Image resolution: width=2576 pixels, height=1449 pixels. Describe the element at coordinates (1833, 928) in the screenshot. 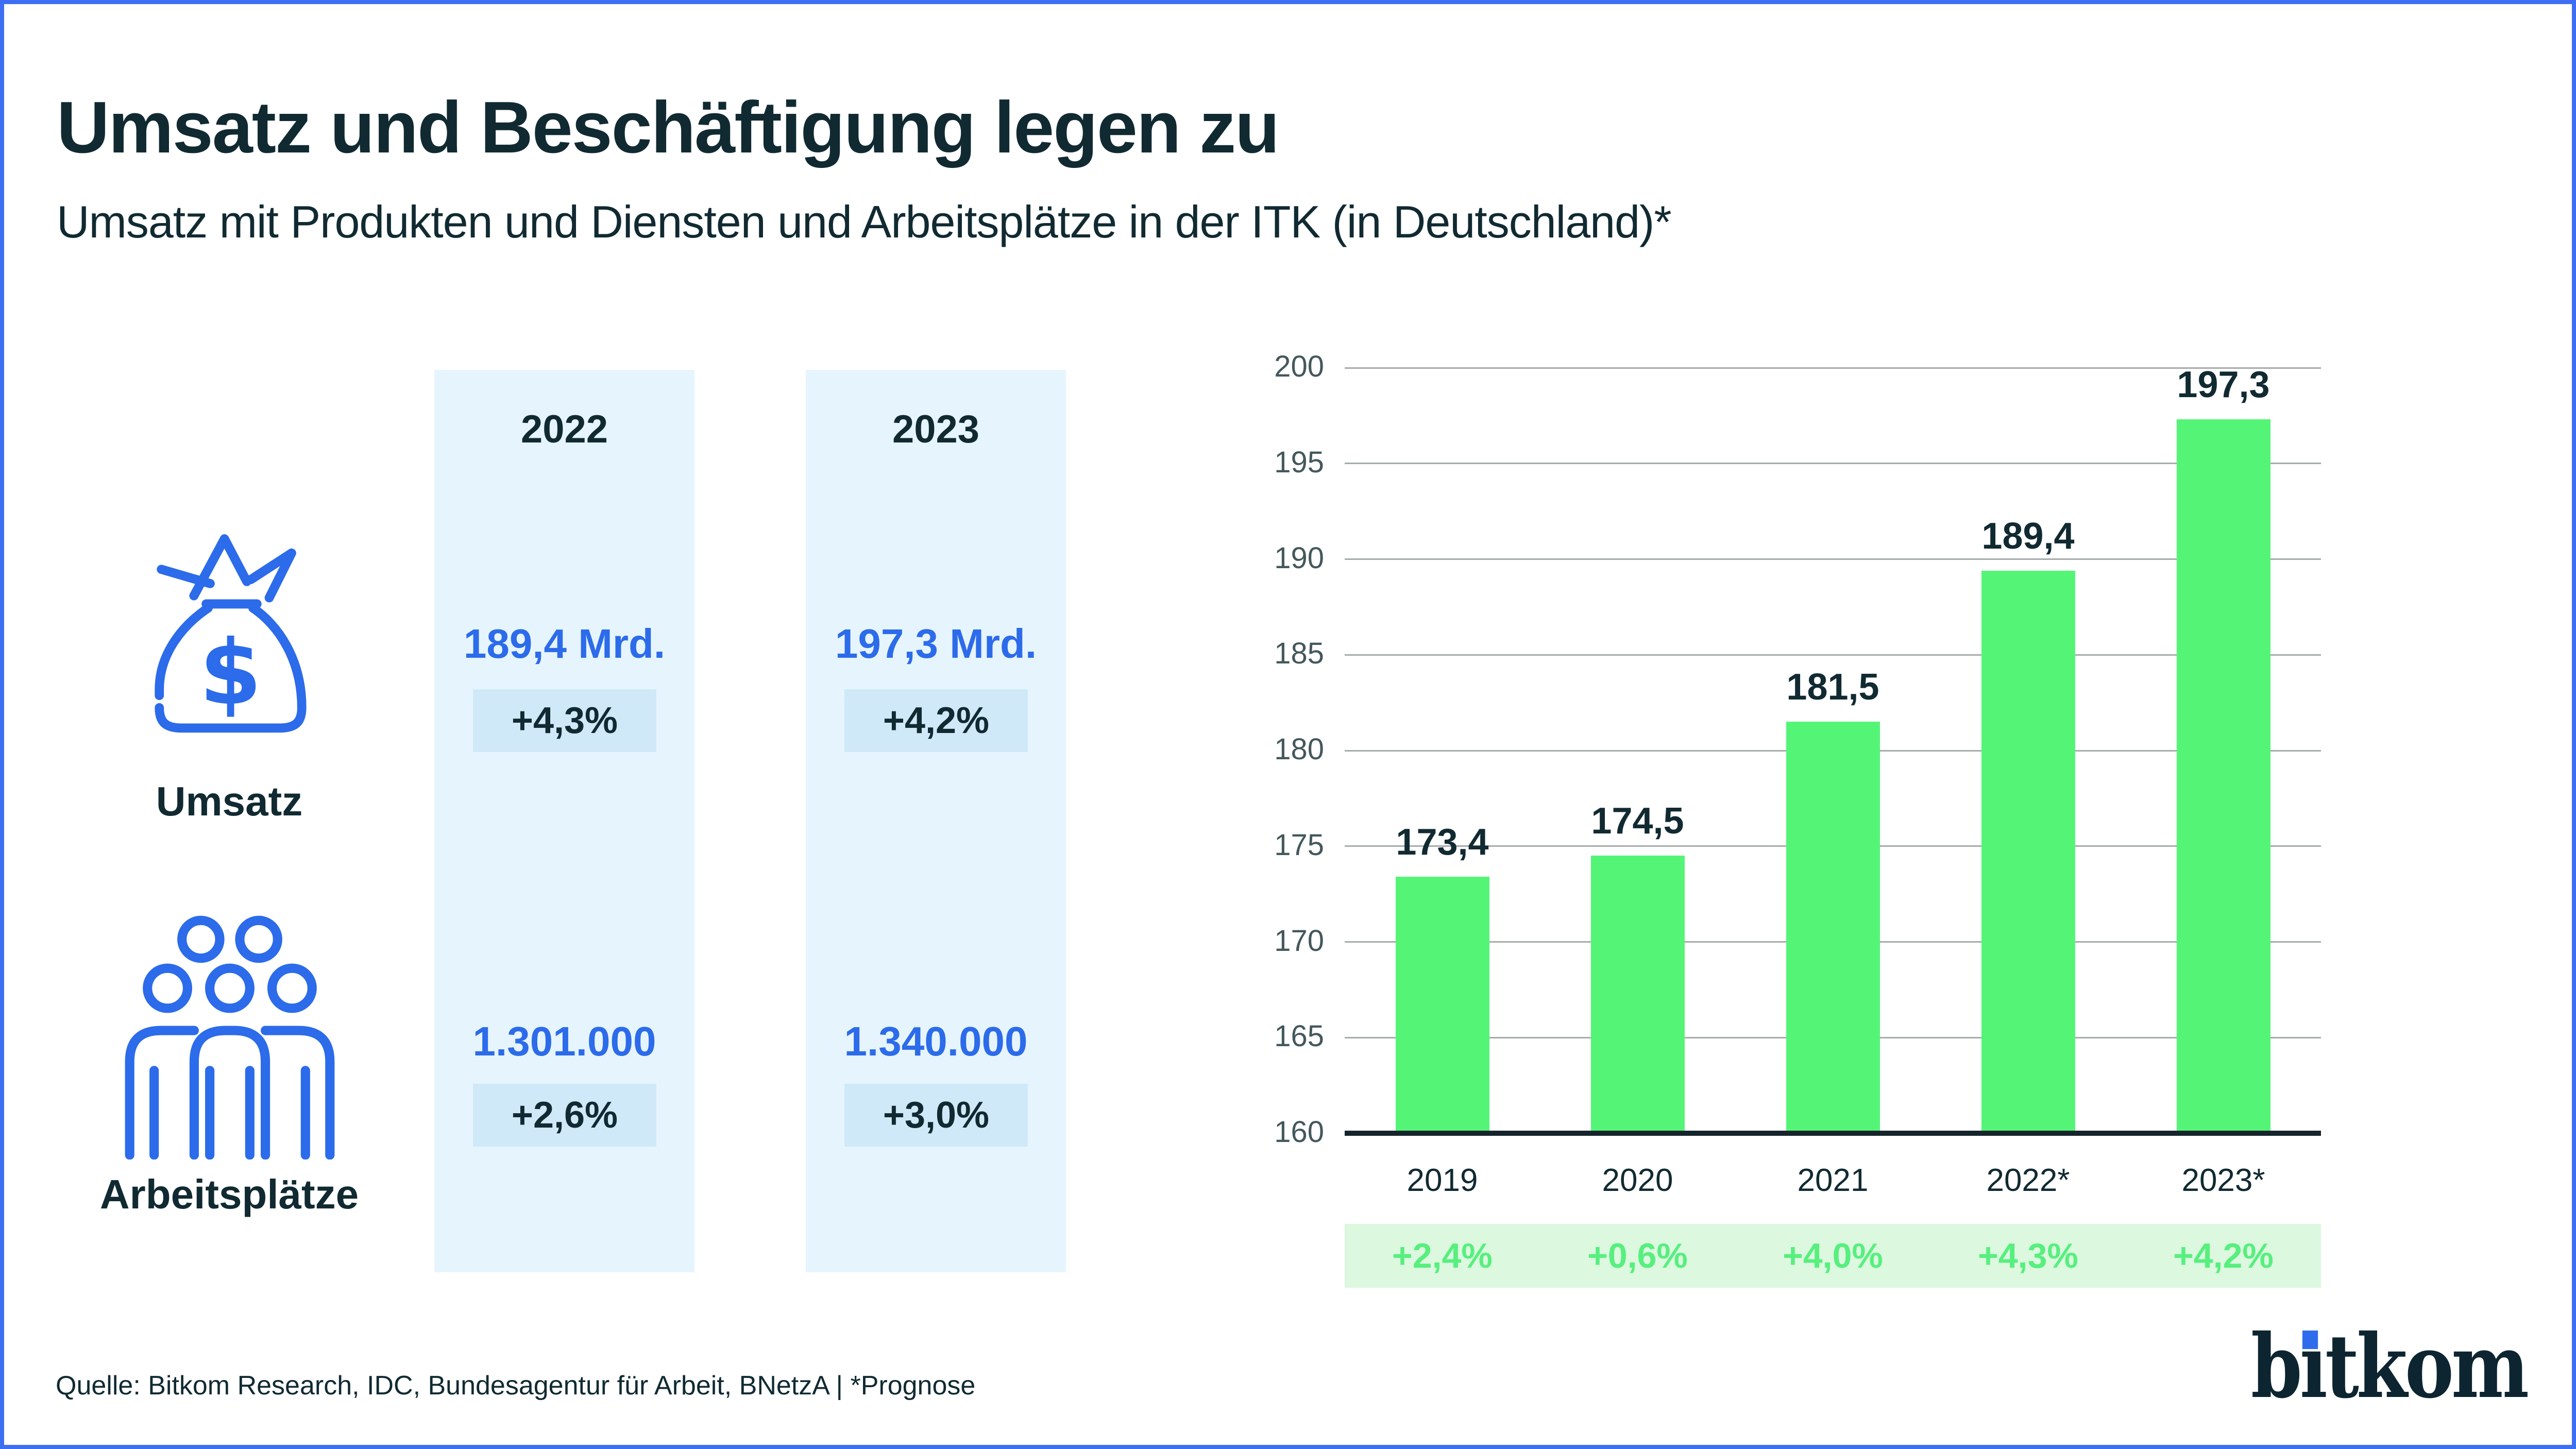

I see `bar-2021` at that location.